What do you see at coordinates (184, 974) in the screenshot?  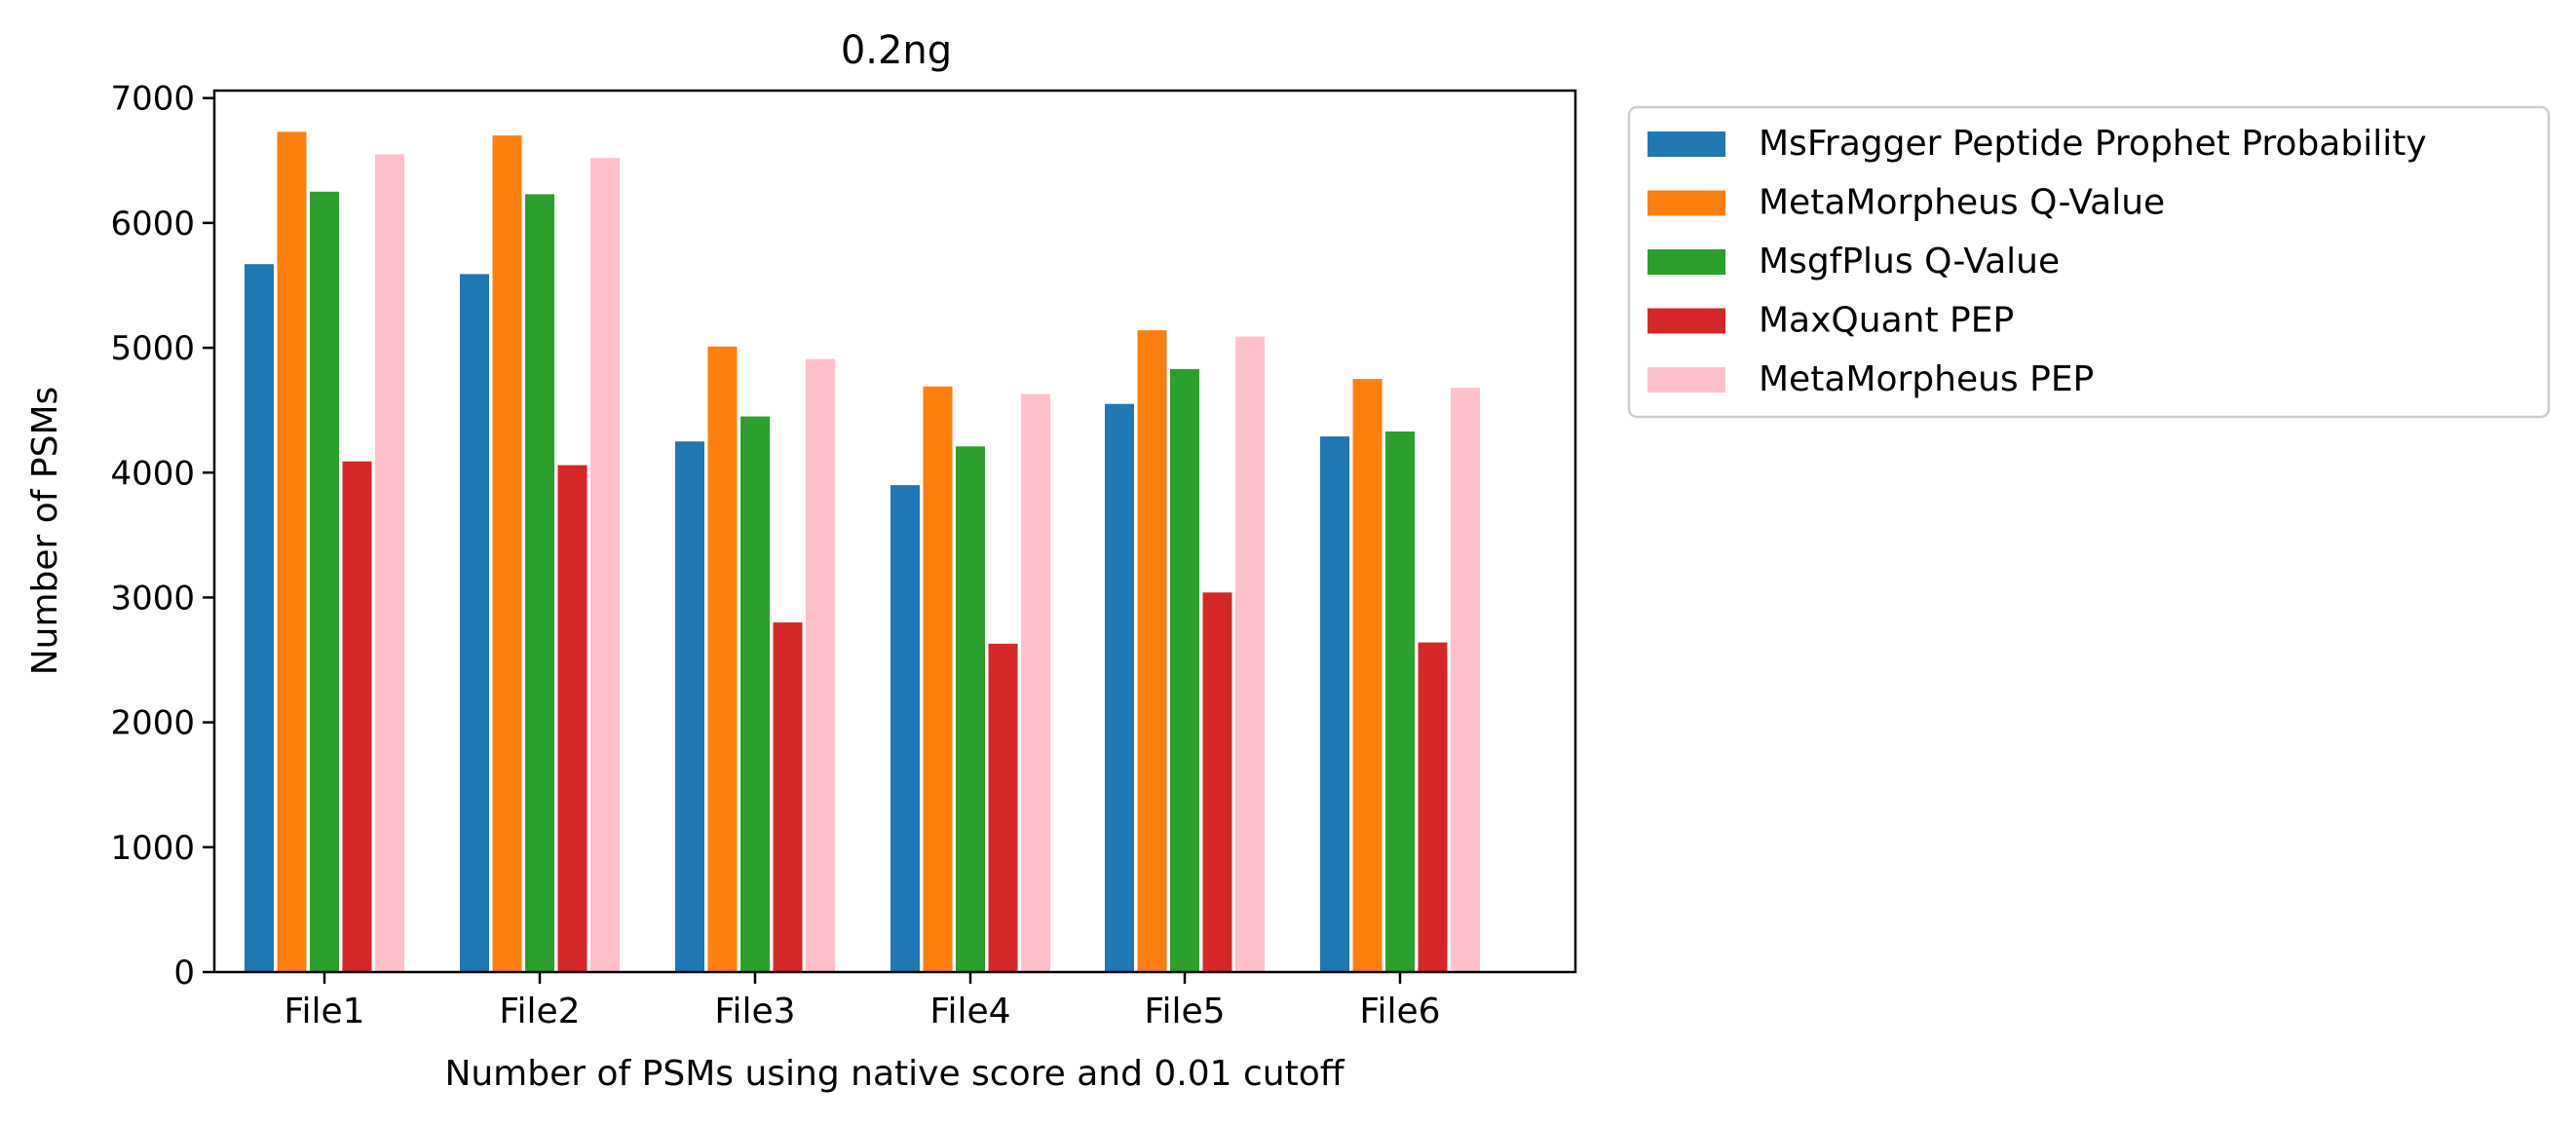 I see `y-tick-label: 0` at bounding box center [184, 974].